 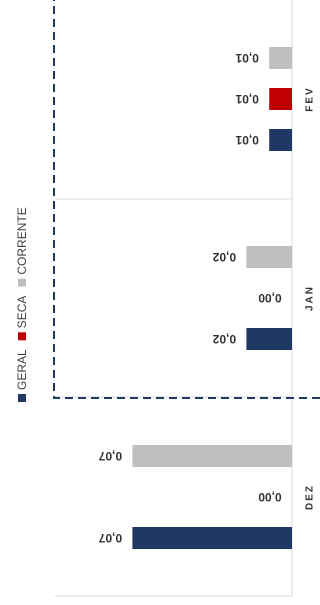 What do you see at coordinates (280, 140) in the screenshot?
I see `bar-fev-geral` at bounding box center [280, 140].